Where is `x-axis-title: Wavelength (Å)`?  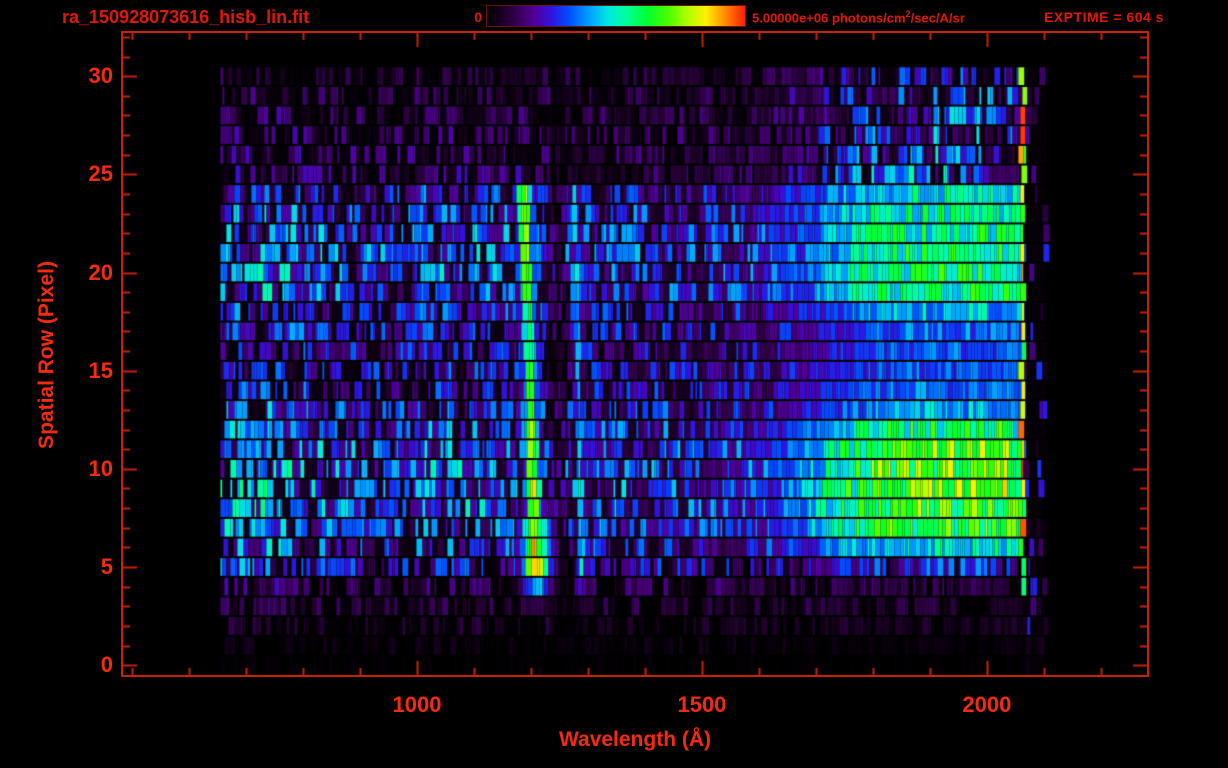 x-axis-title: Wavelength (Å) is located at coordinates (635, 739).